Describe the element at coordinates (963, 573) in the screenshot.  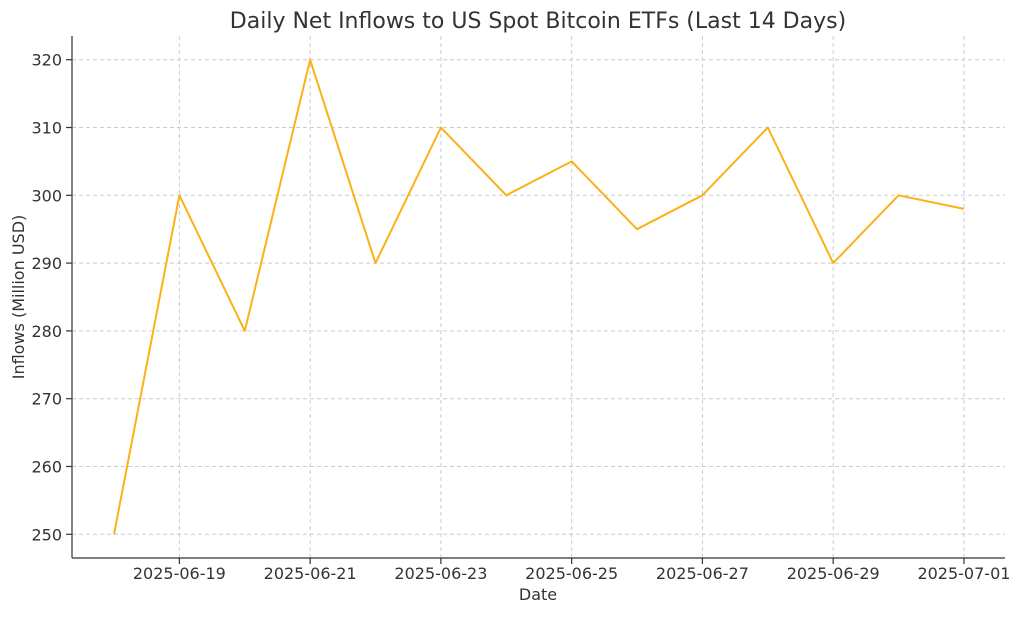
I see `x-tick-label: 2025-07-01` at that location.